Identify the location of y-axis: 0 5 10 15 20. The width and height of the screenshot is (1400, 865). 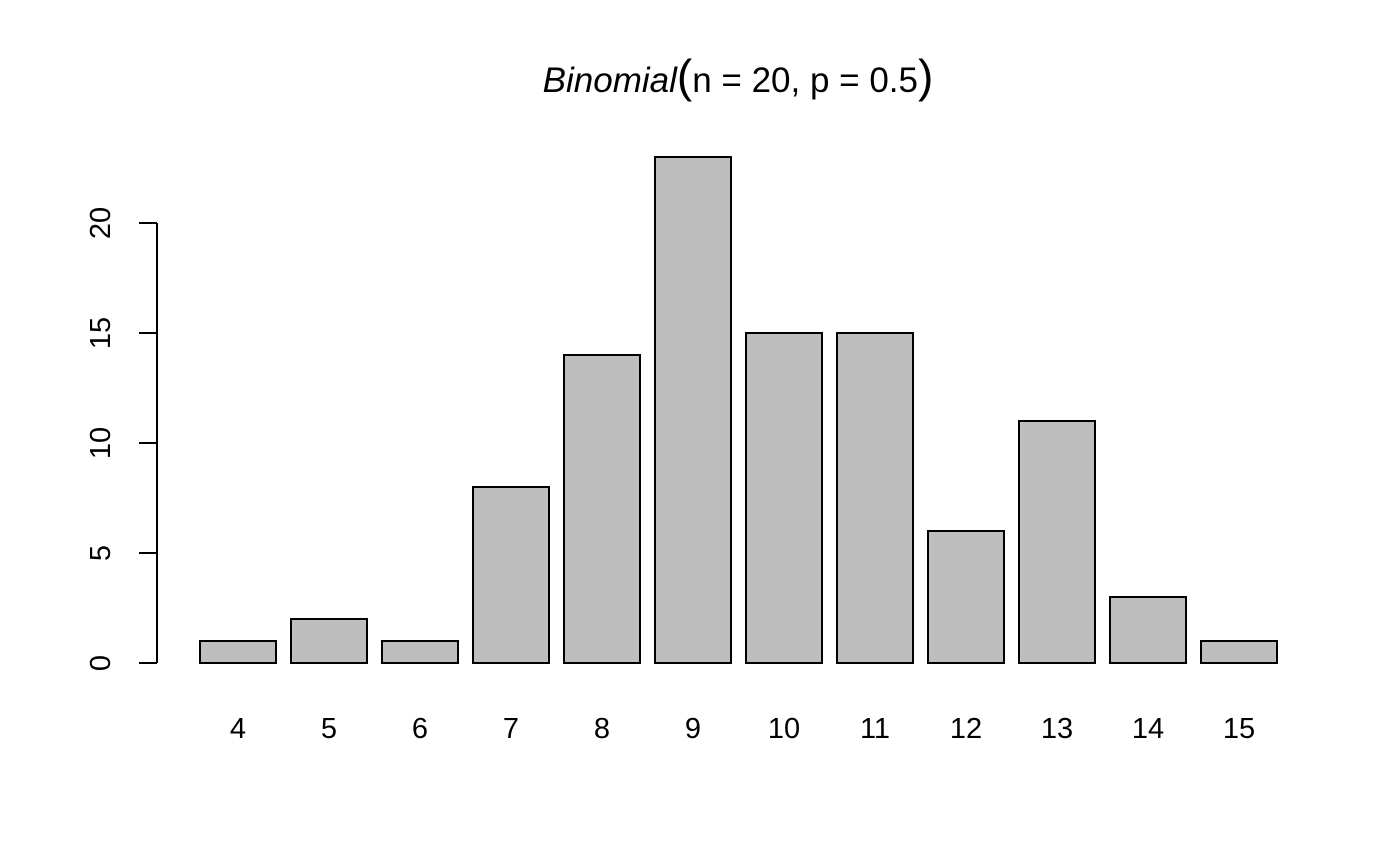
(121, 439).